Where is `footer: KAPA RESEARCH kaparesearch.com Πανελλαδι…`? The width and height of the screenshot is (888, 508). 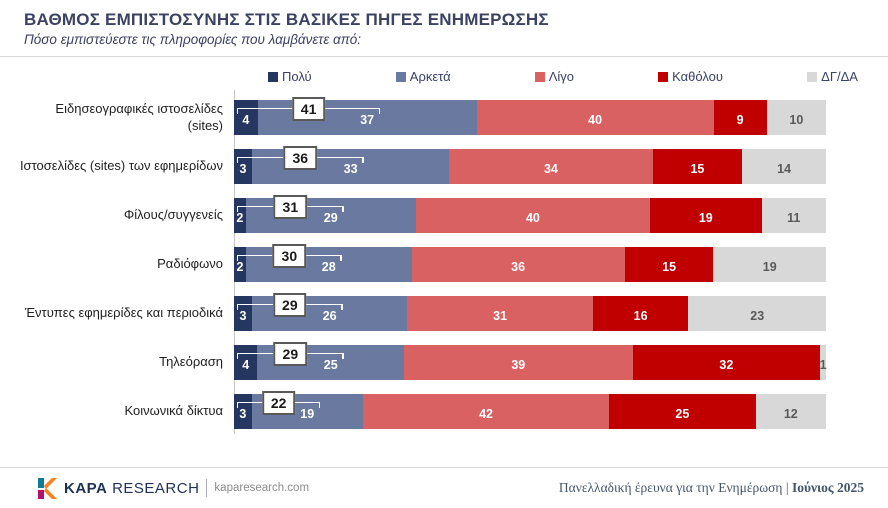
footer: KAPA RESEARCH kaparesearch.com Πανελλαδι… is located at coordinates (444, 487).